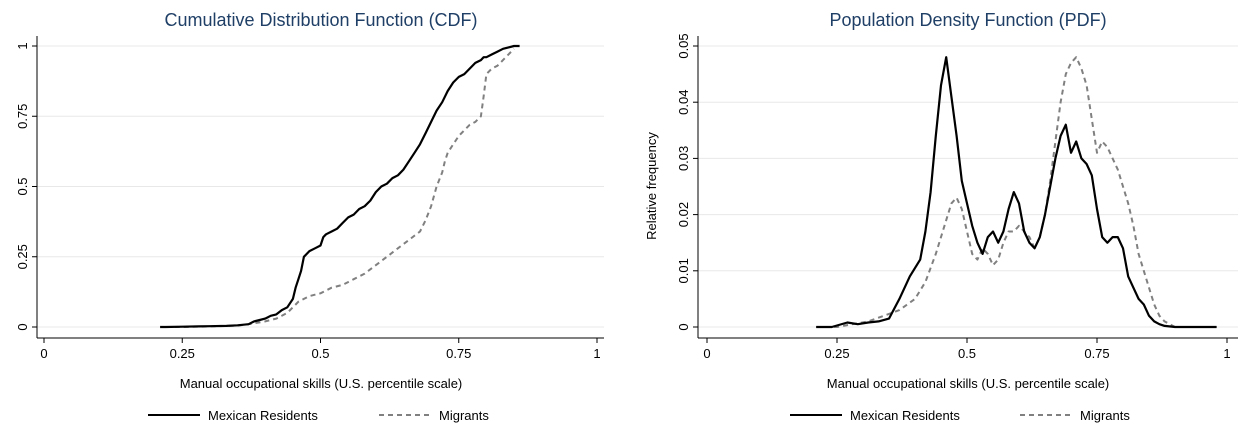 This screenshot has width=1243, height=428. I want to click on pdf-x-tick-label: 0.5, so click(967, 353).